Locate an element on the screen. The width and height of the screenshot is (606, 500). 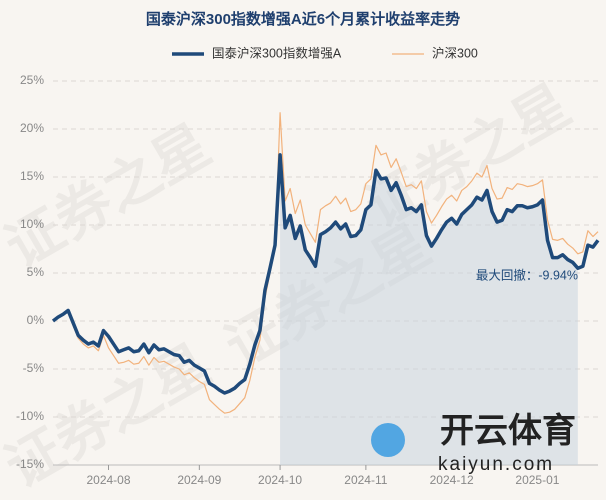
annotation: 最大回撤：-9.94% is located at coordinates (527, 274).